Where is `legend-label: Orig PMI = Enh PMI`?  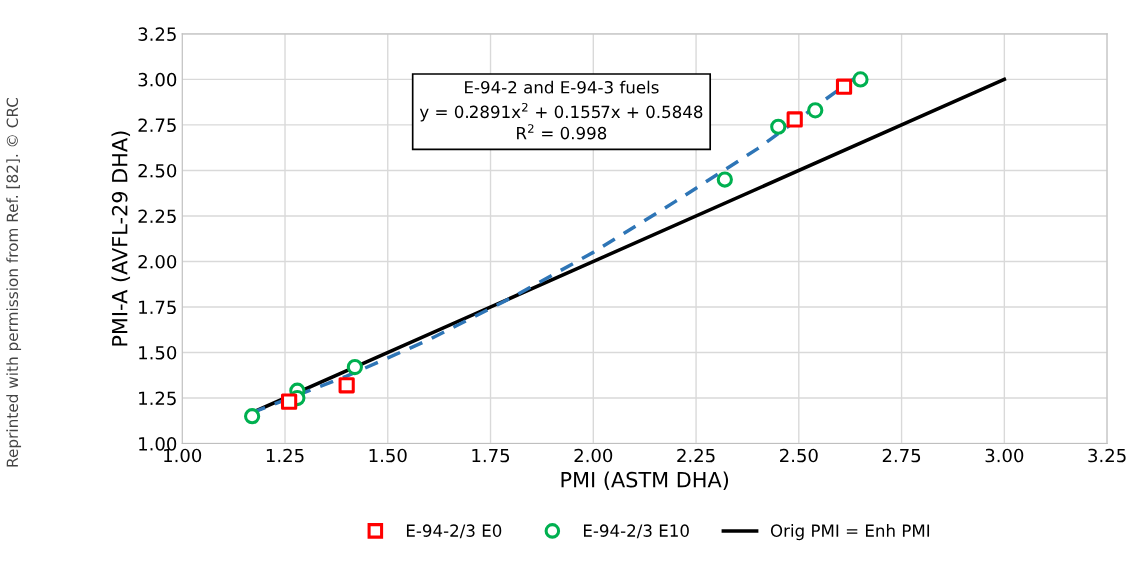
legend-label: Orig PMI = Enh PMI is located at coordinates (850, 532).